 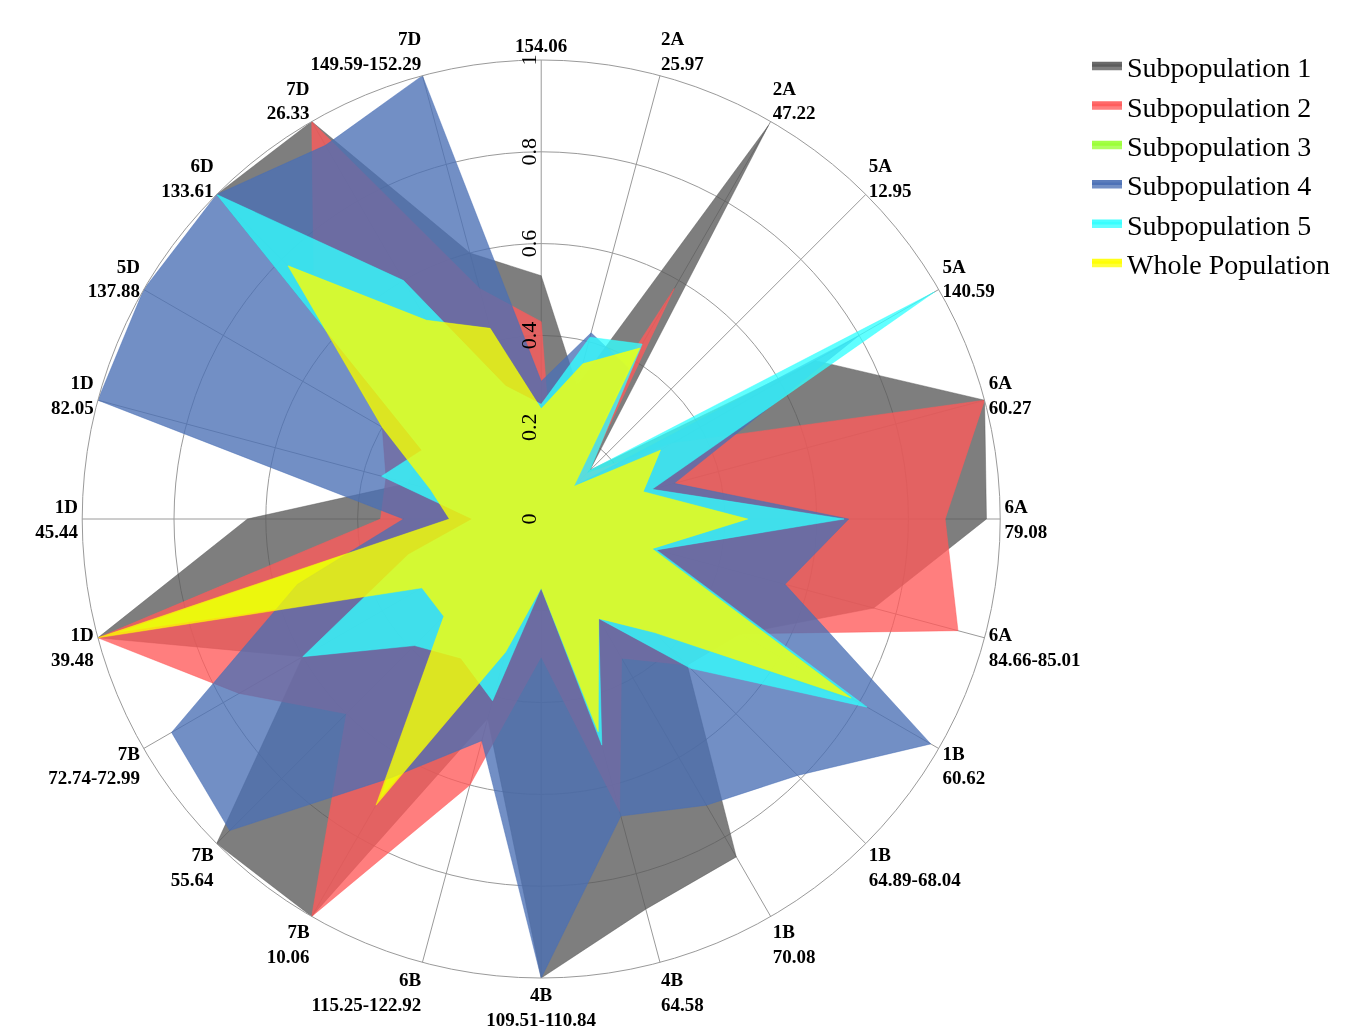 I want to click on legend-label: Subpopulation 4, so click(x=1219, y=186).